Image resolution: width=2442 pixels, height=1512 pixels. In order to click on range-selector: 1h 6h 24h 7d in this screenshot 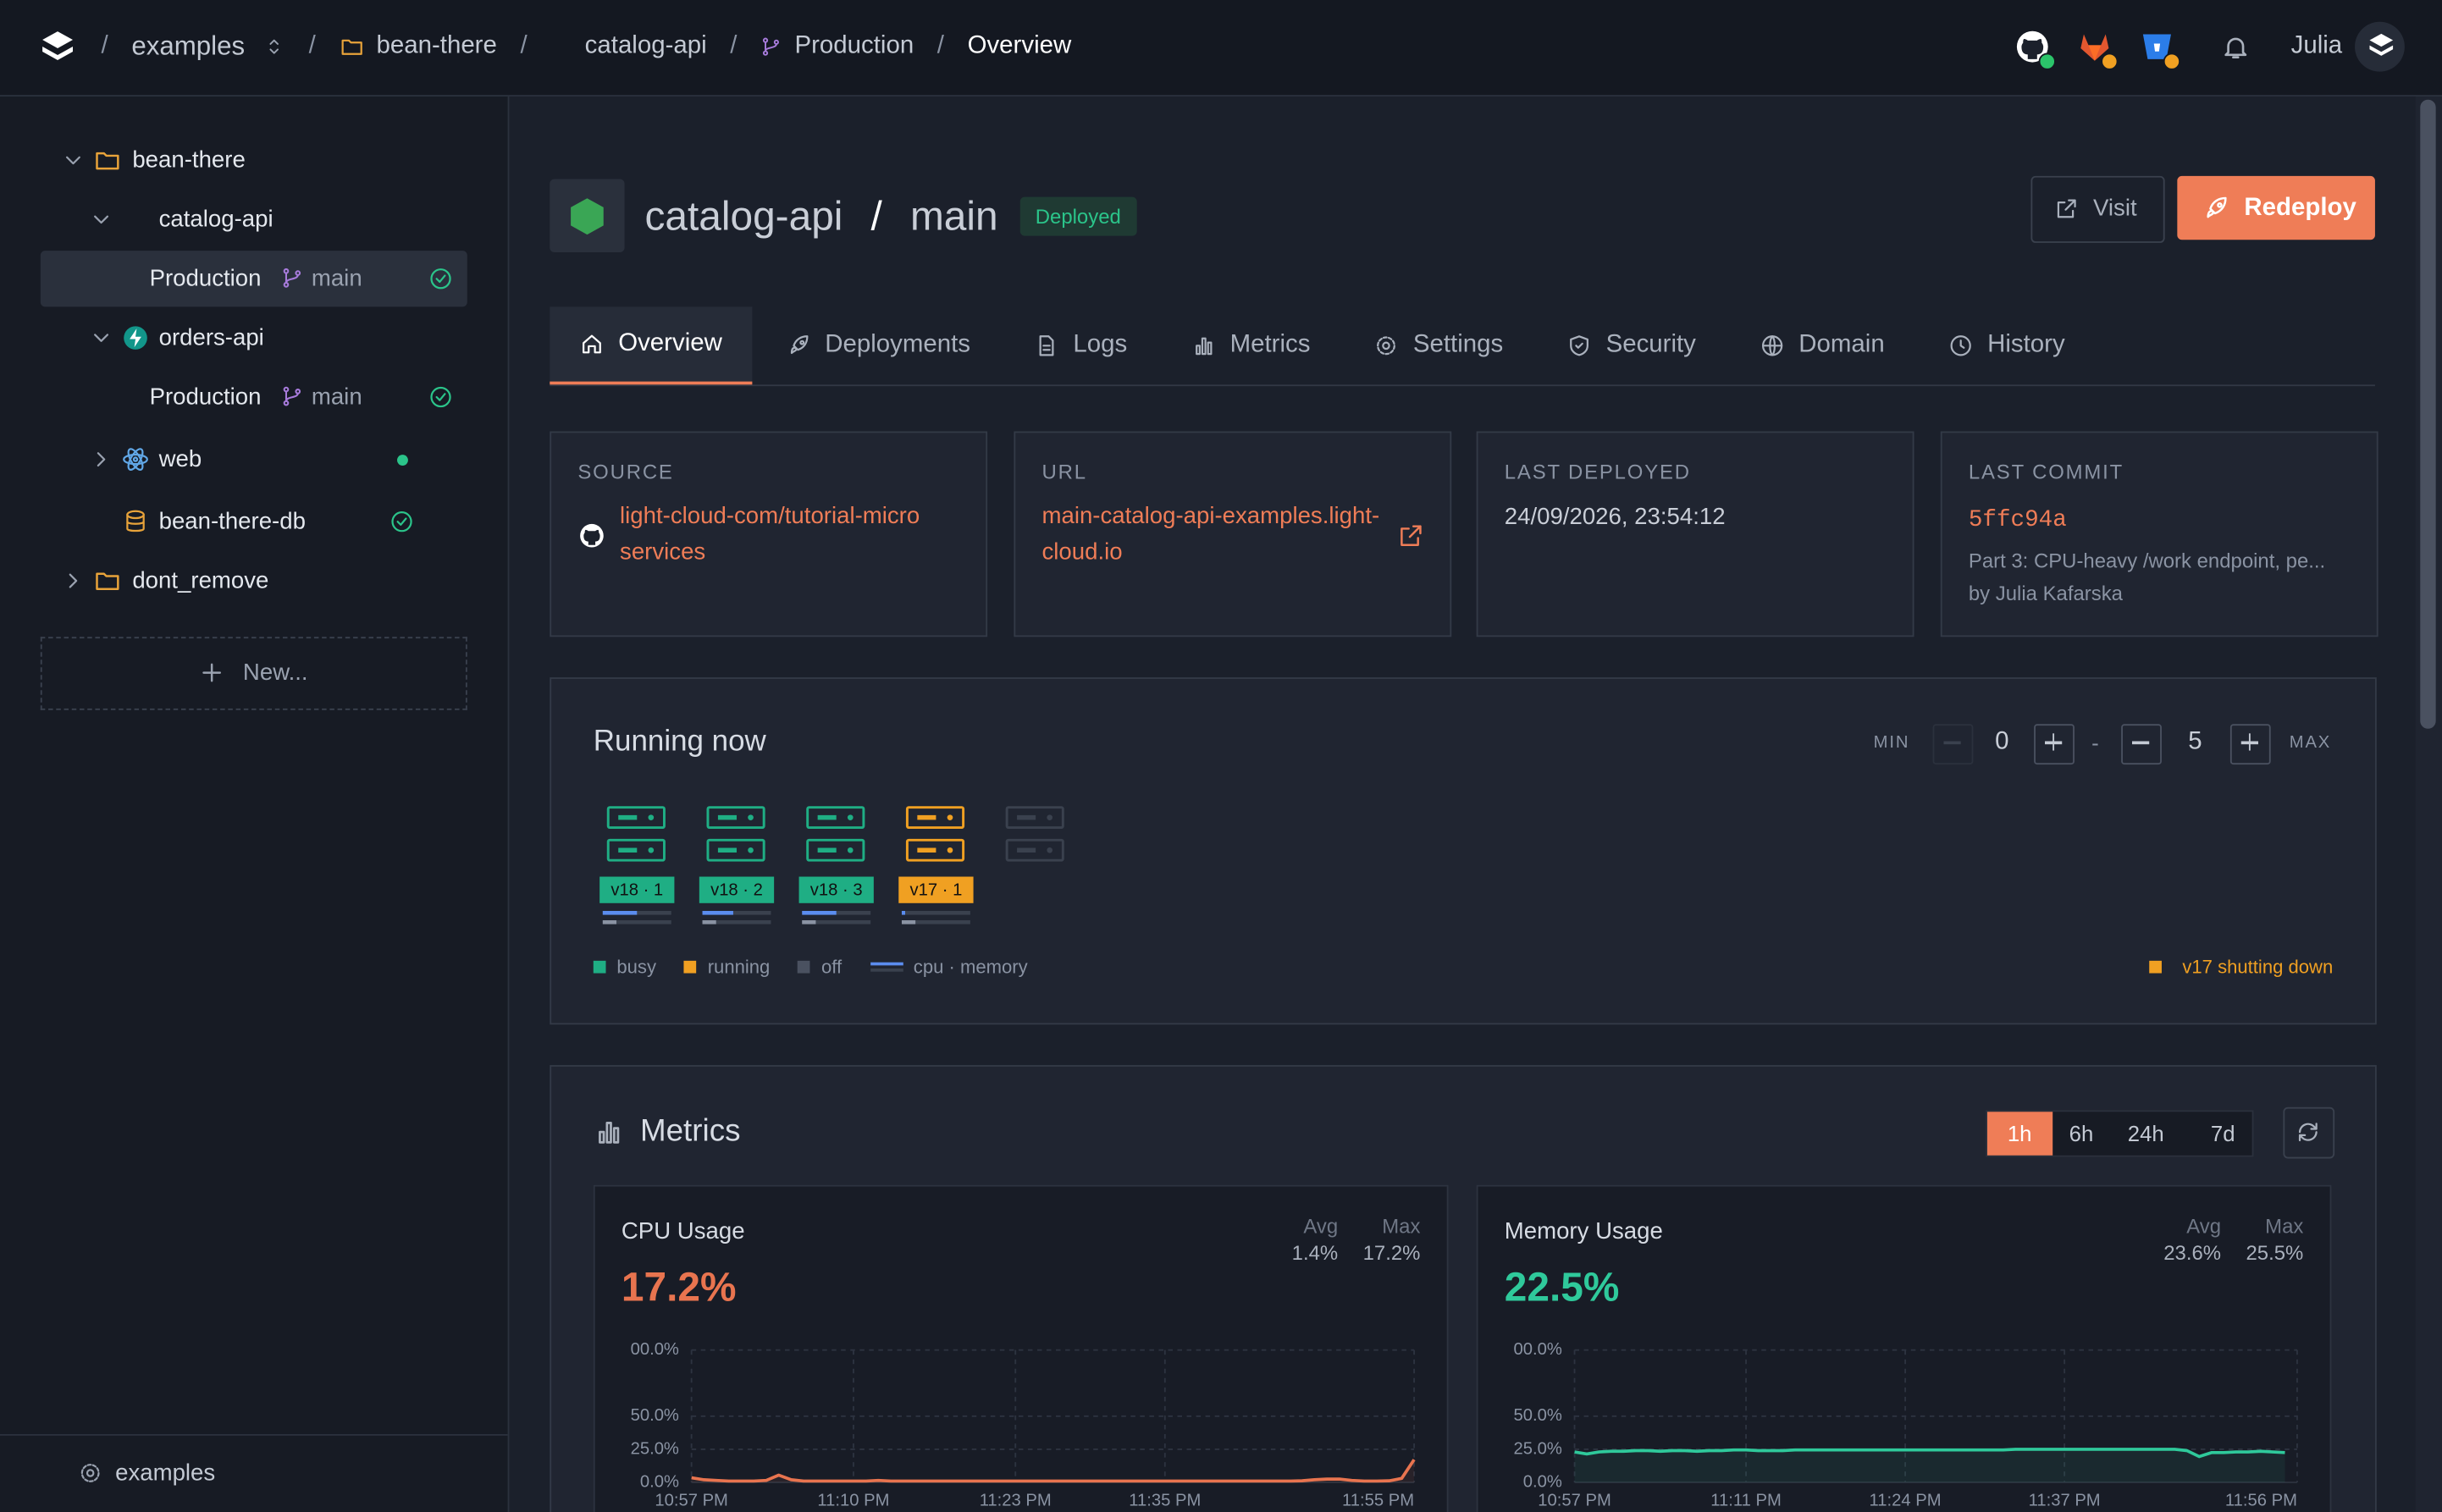, I will do `click(2120, 1133)`.